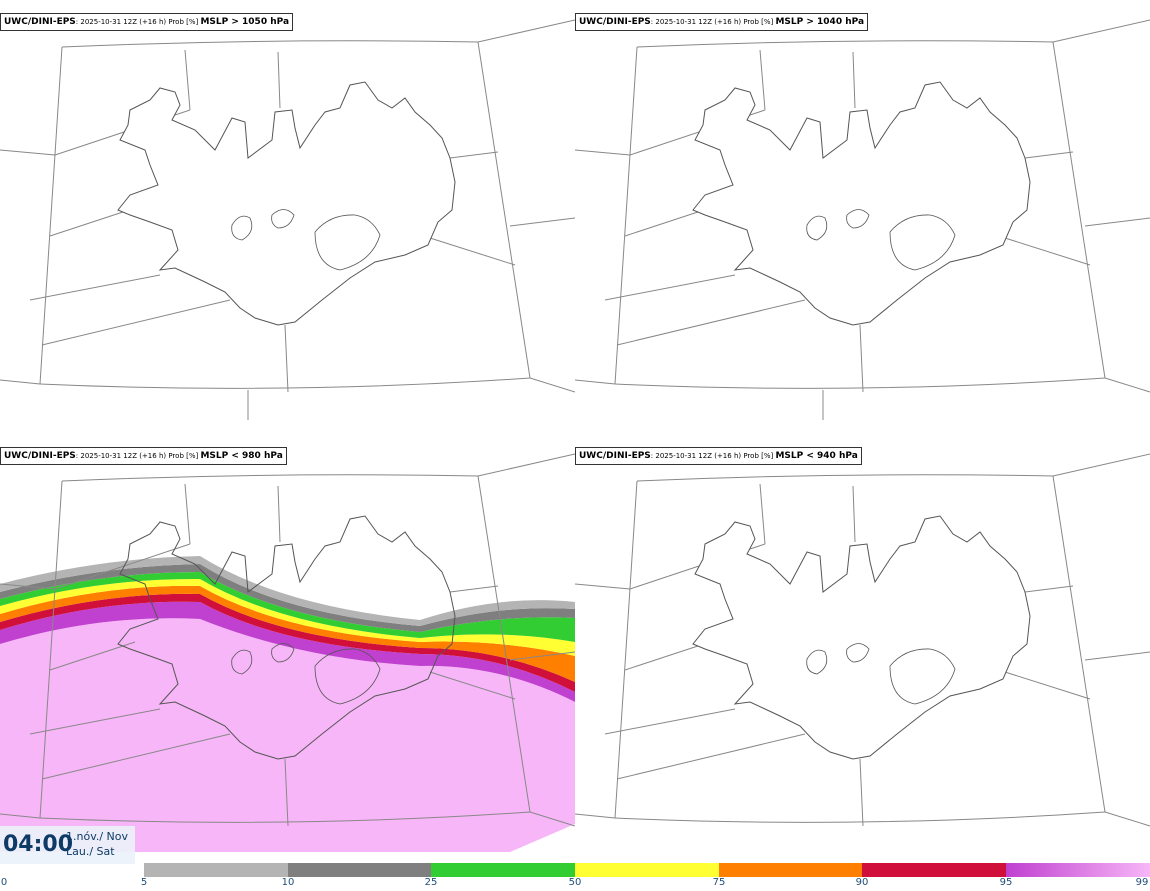 The width and height of the screenshot is (1150, 891). What do you see at coordinates (38, 844) in the screenshot?
I see `valid-time-clock: 04:00` at bounding box center [38, 844].